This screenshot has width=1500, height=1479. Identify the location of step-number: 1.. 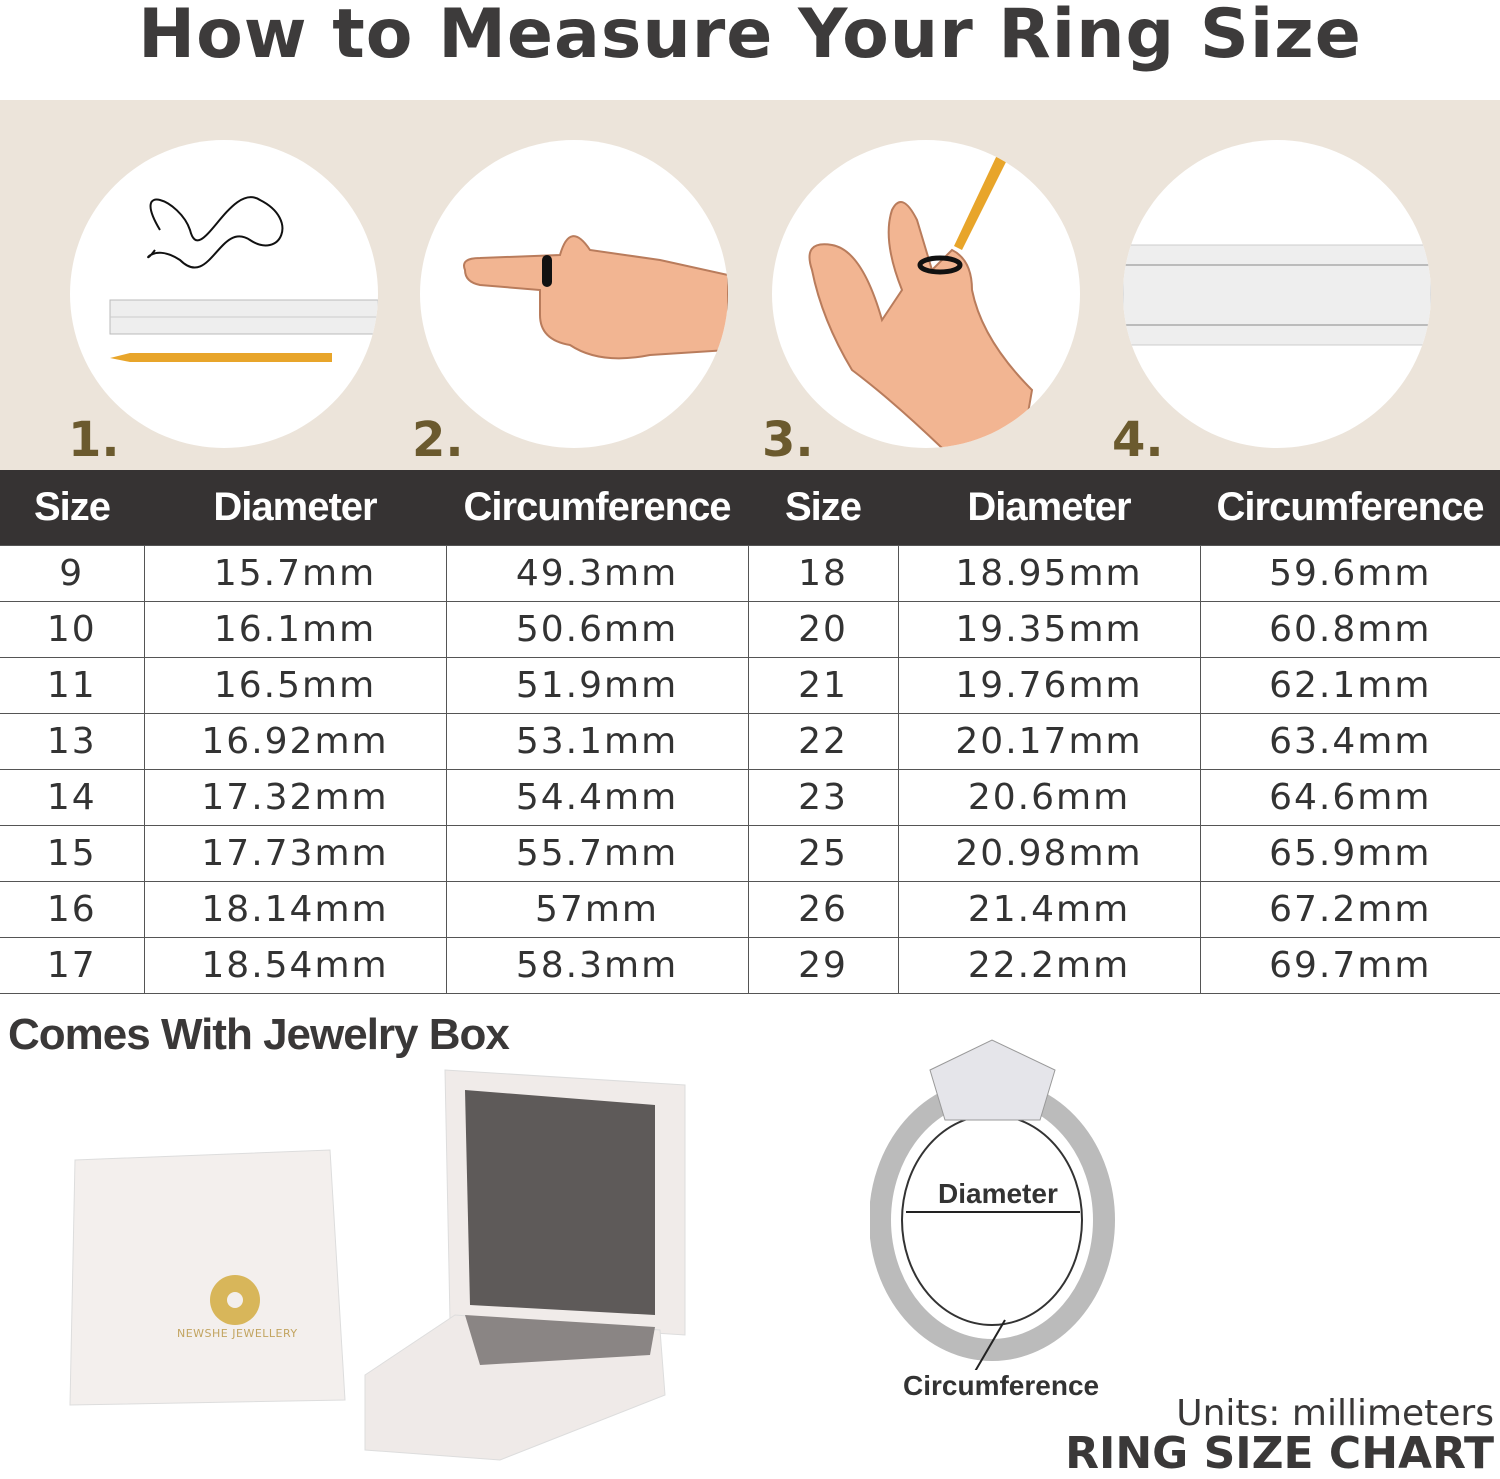
(94, 440).